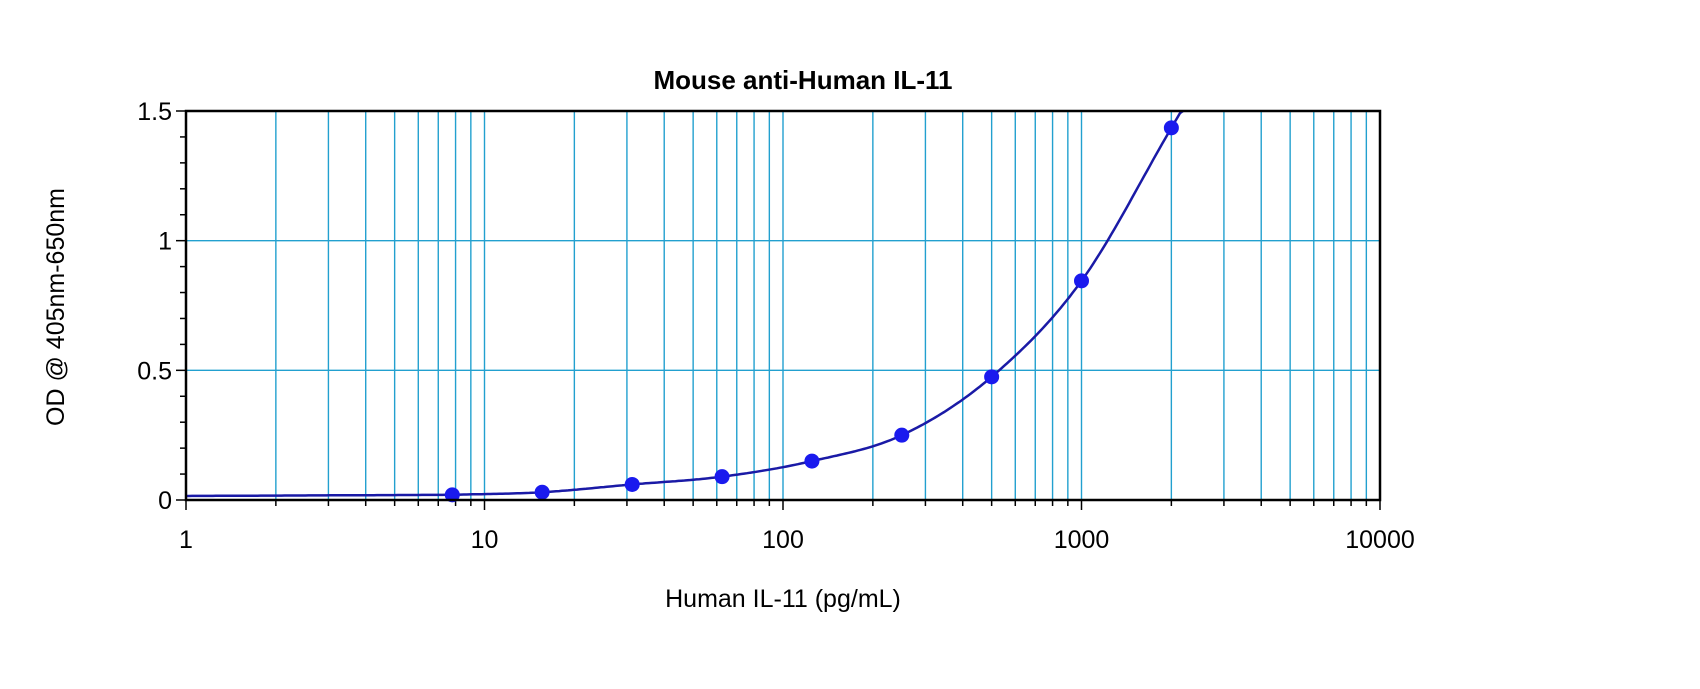 This screenshot has height=689, width=1700. Describe the element at coordinates (802, 80) in the screenshot. I see `chart-title: Mouse anti-Human IL-11` at that location.